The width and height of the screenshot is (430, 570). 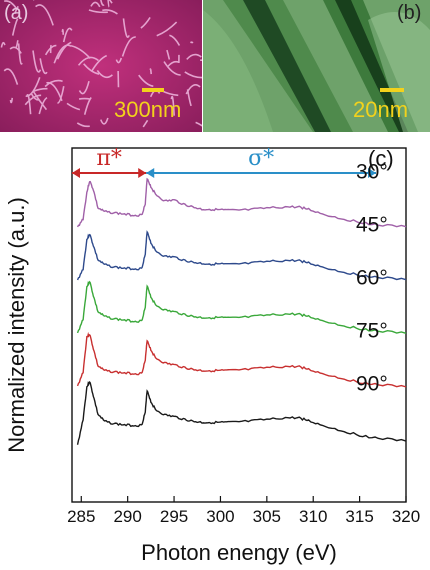 I want to click on angle-label: 90°, so click(x=372, y=384).